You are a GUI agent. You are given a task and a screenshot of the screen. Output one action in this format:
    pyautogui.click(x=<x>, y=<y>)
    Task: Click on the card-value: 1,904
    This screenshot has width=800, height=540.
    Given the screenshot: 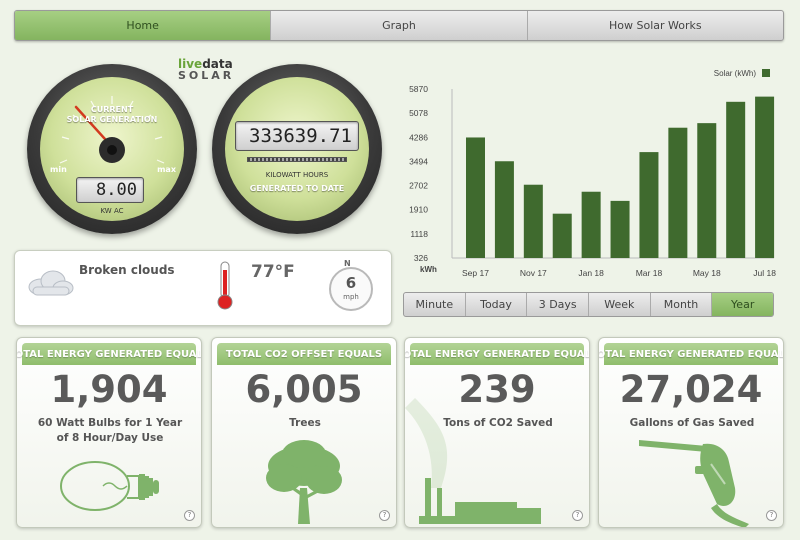 What is the action you would take?
    pyautogui.click(x=109, y=389)
    